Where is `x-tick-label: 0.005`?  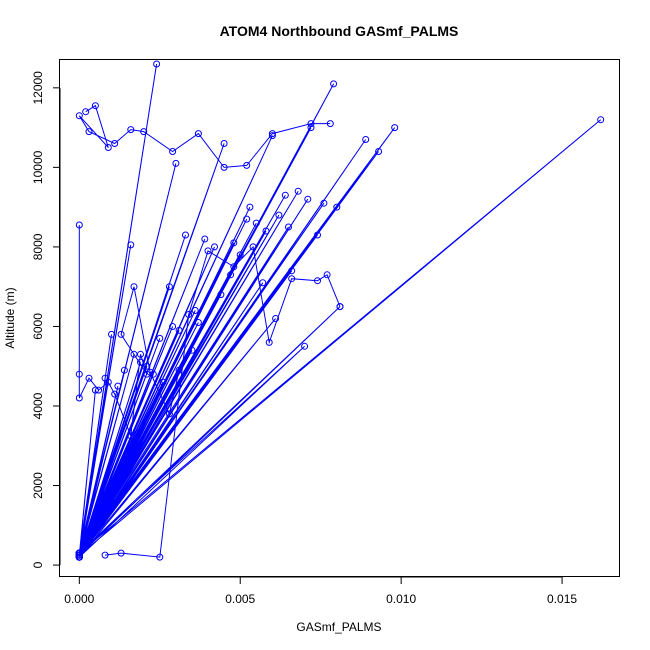
x-tick-label: 0.005 is located at coordinates (240, 599).